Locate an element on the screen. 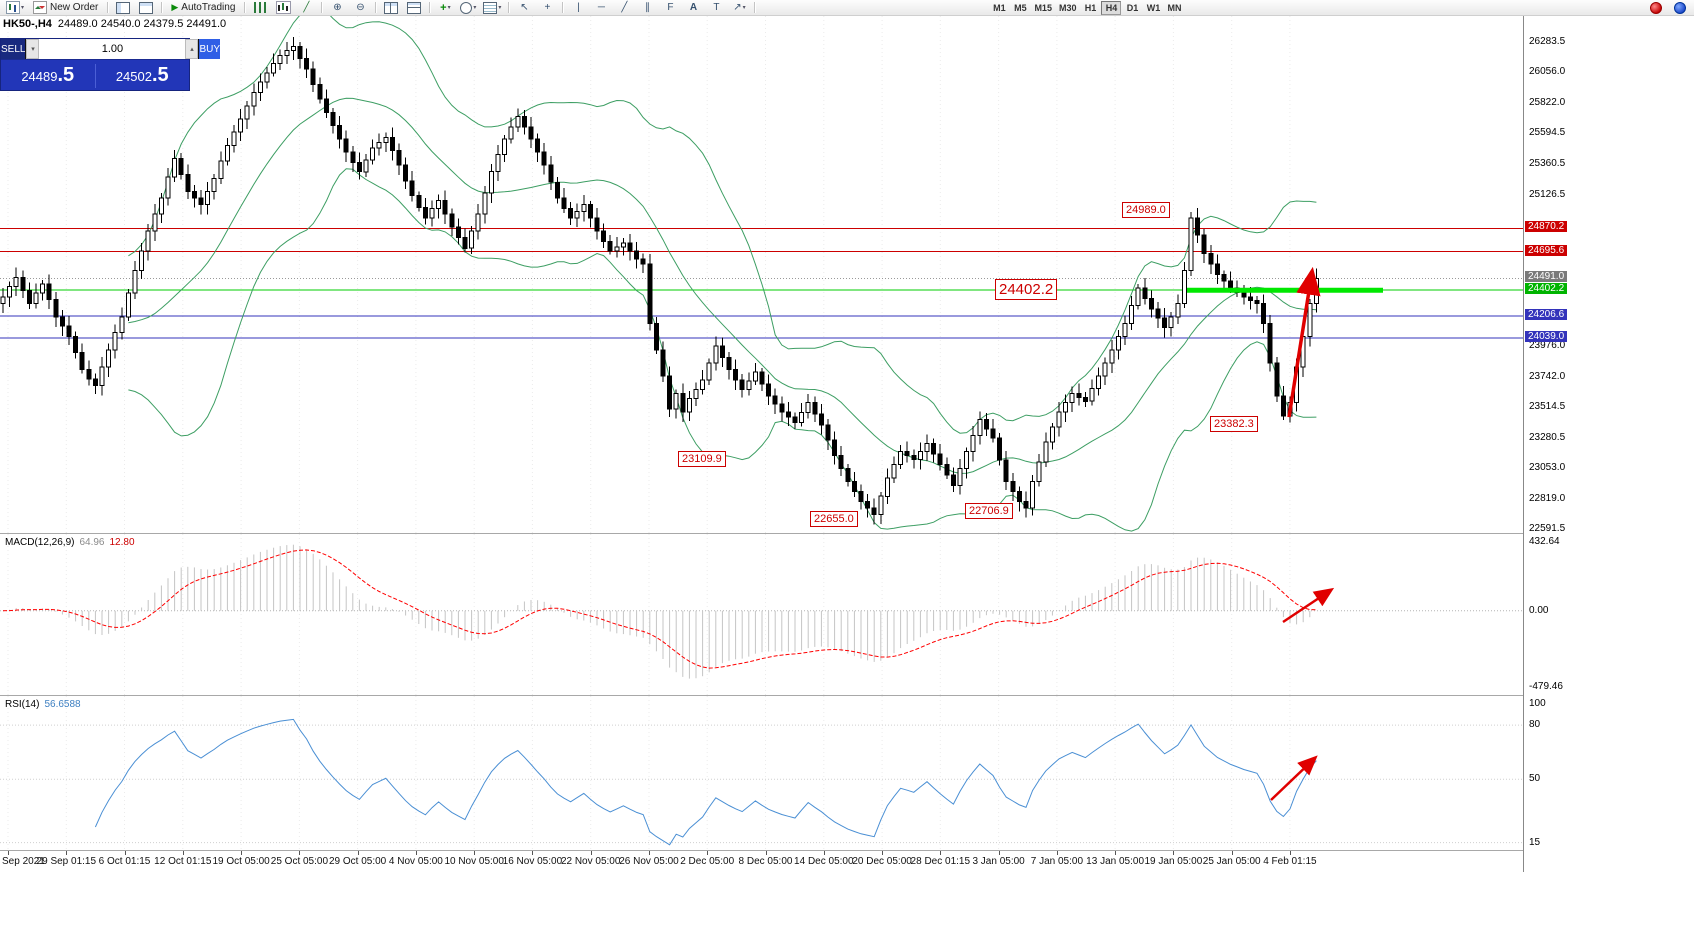 The height and width of the screenshot is (937, 1694). price-axis-label: 23742.0 is located at coordinates (1547, 377).